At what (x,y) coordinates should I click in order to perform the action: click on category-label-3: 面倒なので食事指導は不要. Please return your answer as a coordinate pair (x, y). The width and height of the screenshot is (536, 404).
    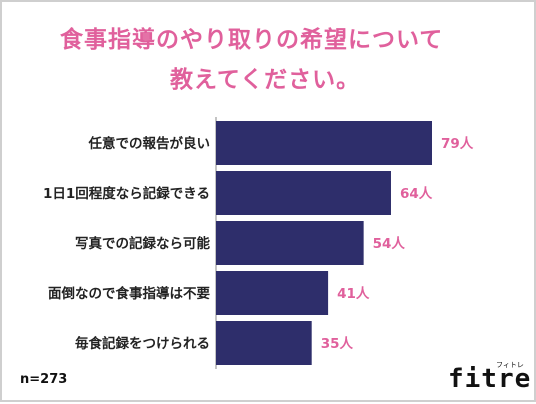
    Looking at the image, I should click on (129, 293).